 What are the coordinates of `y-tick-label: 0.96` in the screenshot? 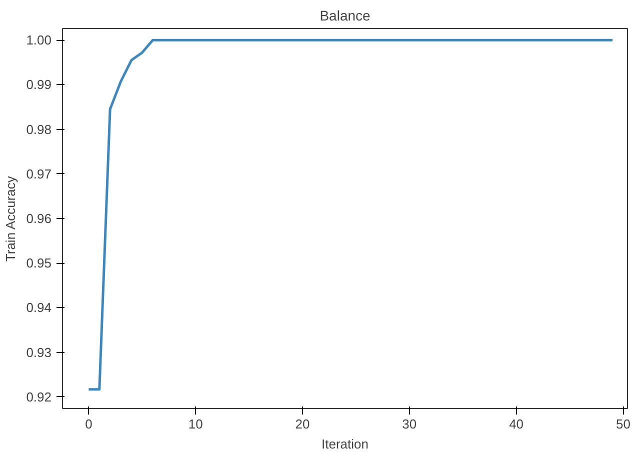 It's located at (39, 218).